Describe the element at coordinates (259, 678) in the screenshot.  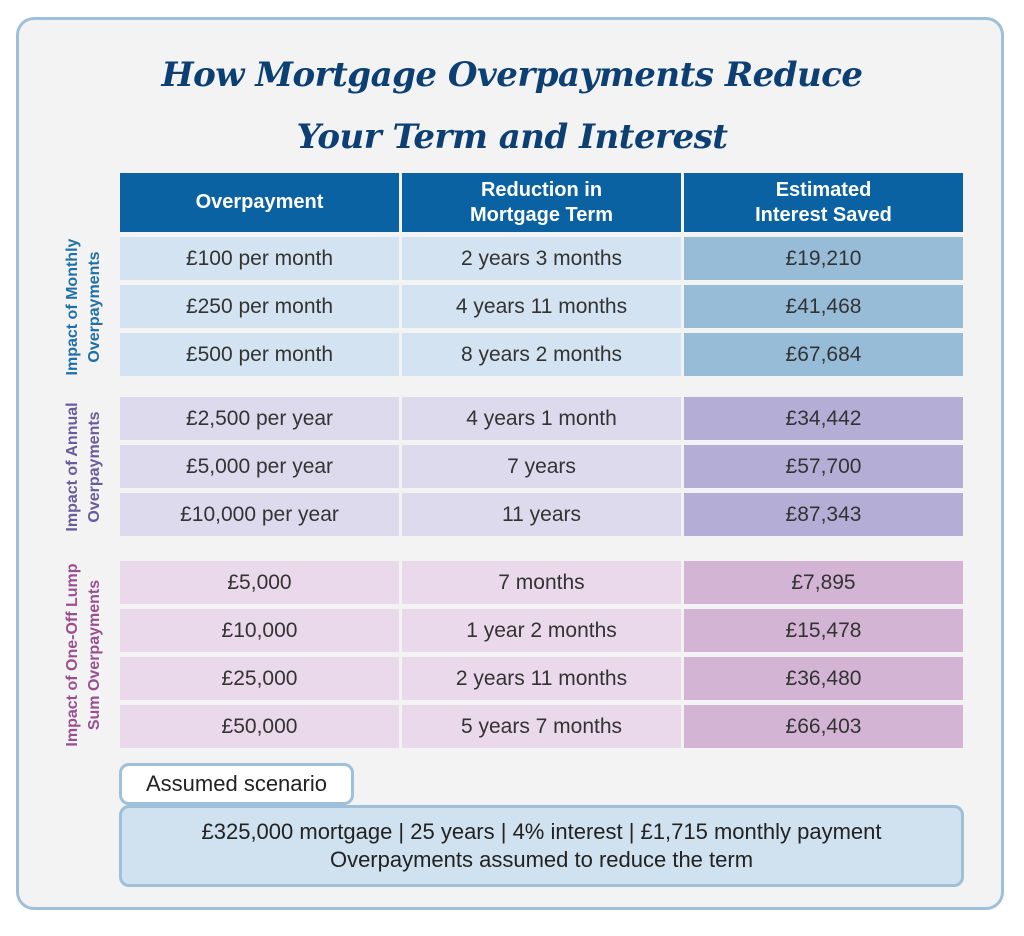
I see `overpayment-cell: £25,000` at that location.